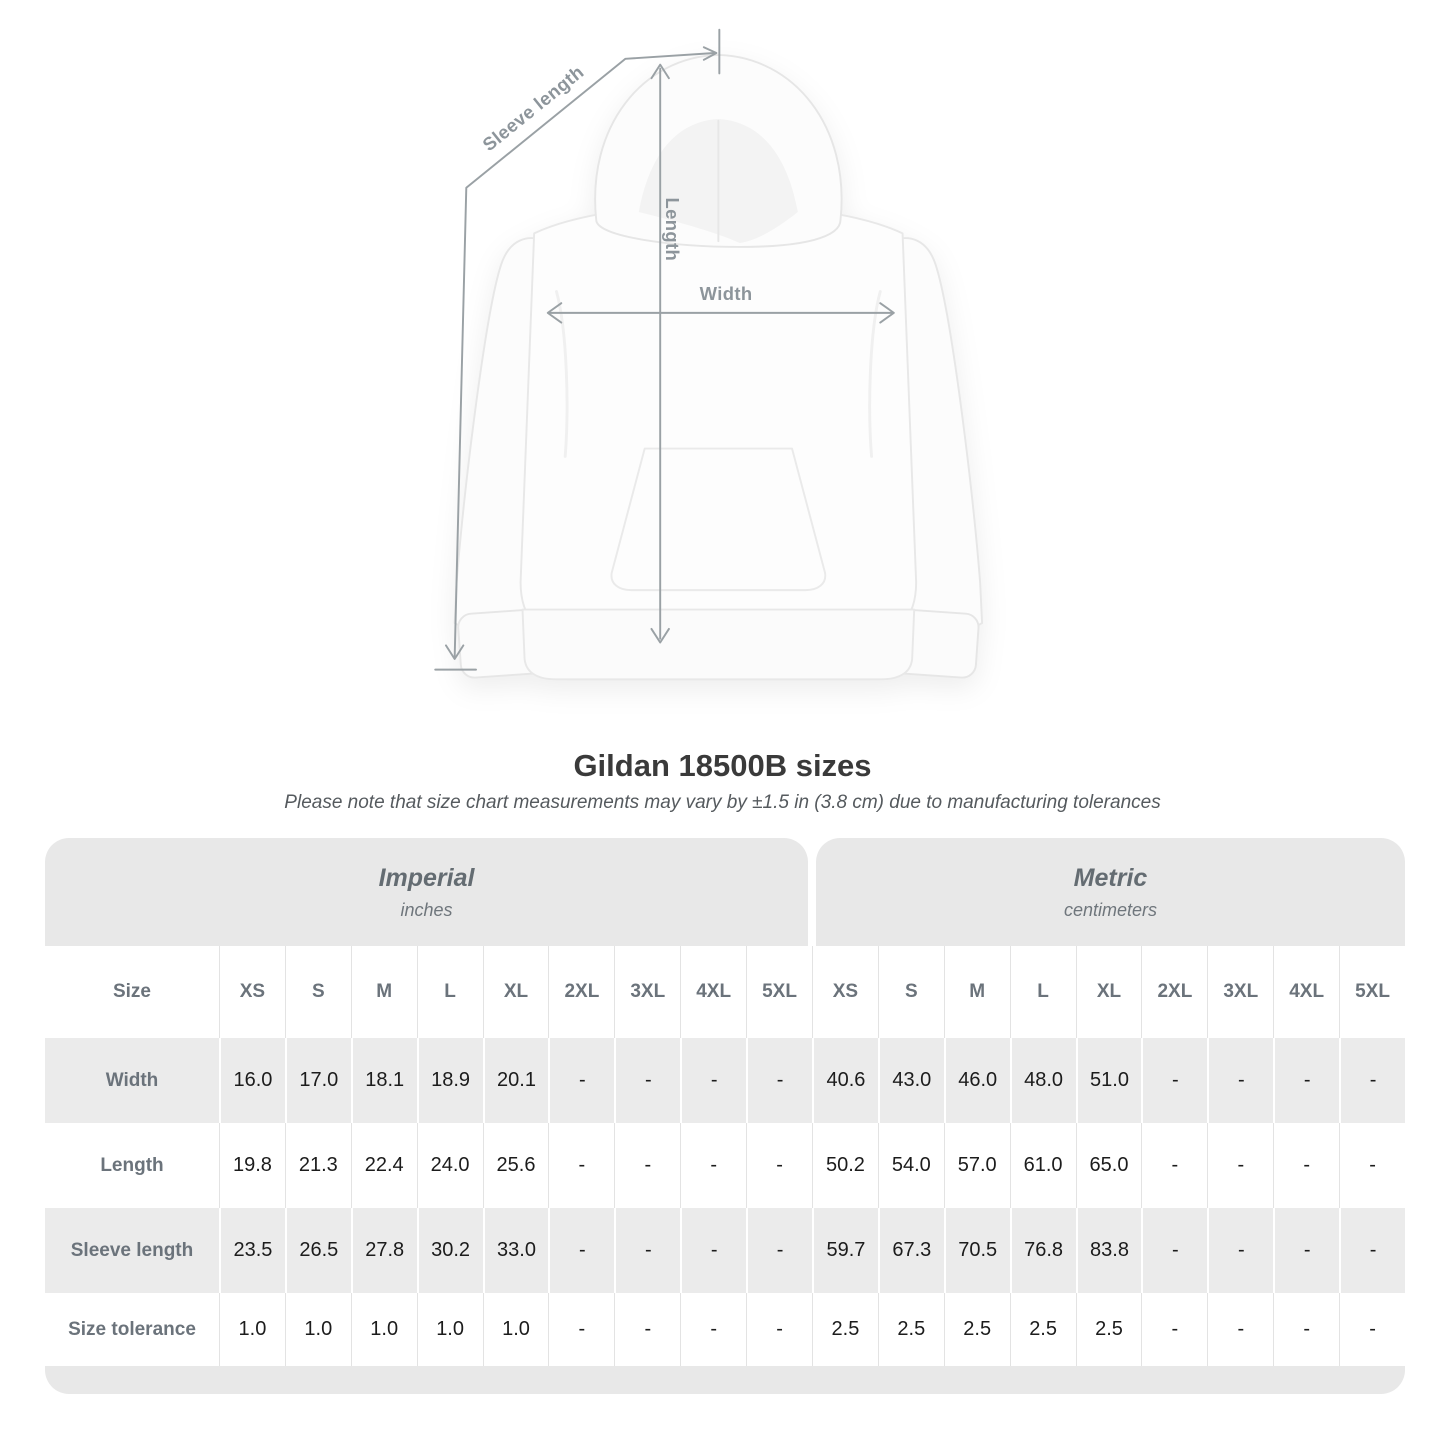 The image size is (1445, 1445). I want to click on table-cell: 50.2, so click(844, 1165).